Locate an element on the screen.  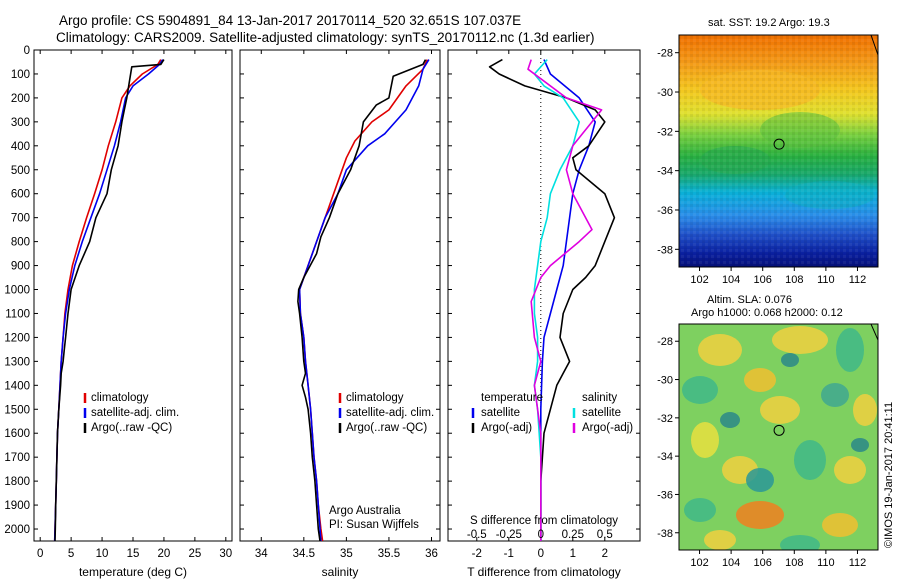
map-y-tick-label: -30 is located at coordinates (665, 381).